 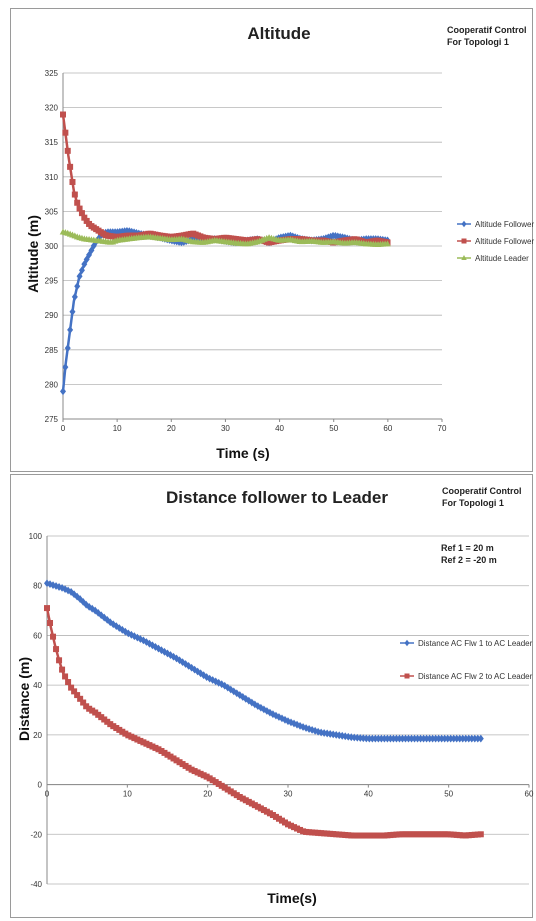 What do you see at coordinates (505, 224) in the screenshot?
I see `legend-label: Altitude Follower 2` at bounding box center [505, 224].